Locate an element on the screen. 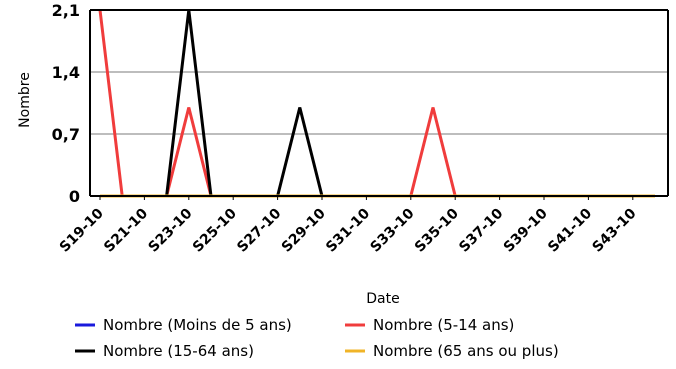  y-tick-label: 0,7 is located at coordinates (66, 134).